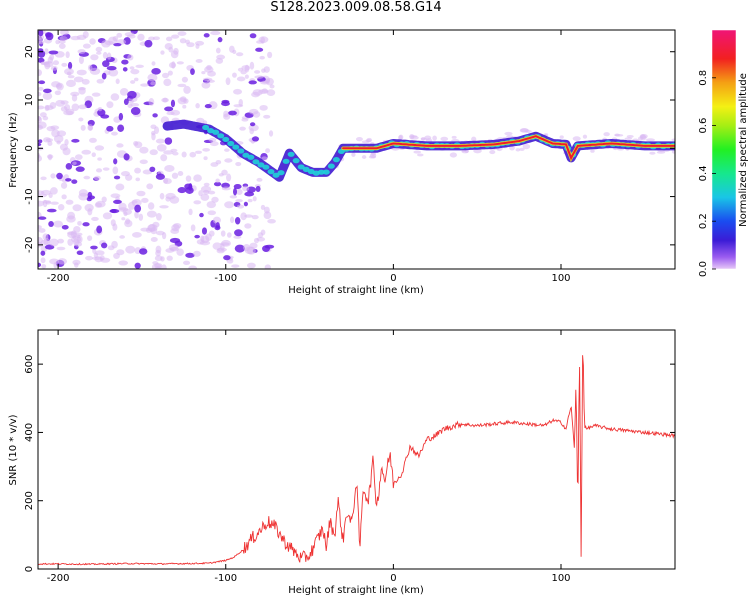  What do you see at coordinates (29, 432) in the screenshot?
I see `snr-y-tick-label: 400` at bounding box center [29, 432].